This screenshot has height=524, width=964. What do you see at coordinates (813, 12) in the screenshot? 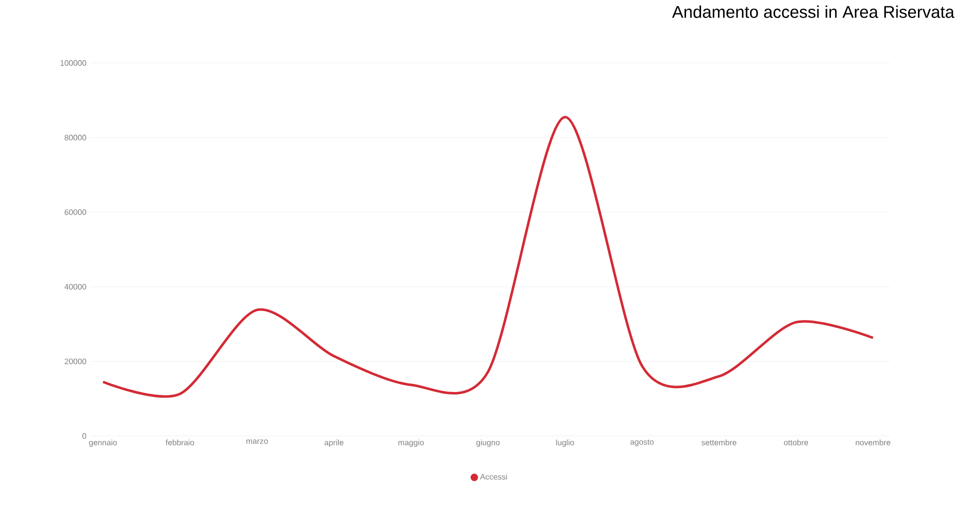
I see `chart-title: Andamento accessi in Area Riservata` at bounding box center [813, 12].